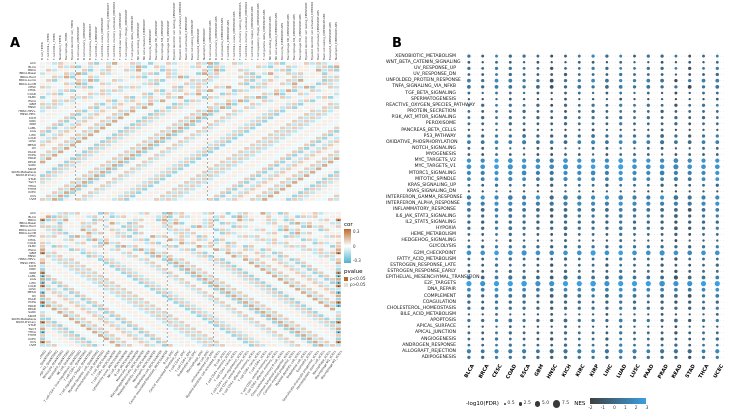  Describe the element at coordinates (446, 228) in the screenshot. I see `b-pathway-label: HYPOXIA` at that location.